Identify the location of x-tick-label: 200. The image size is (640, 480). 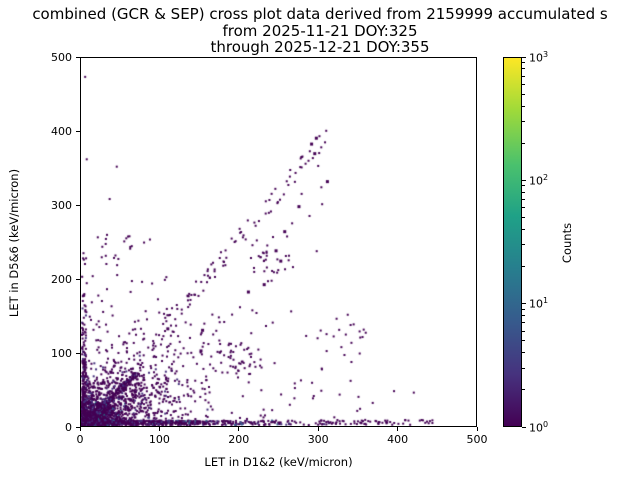
(239, 439).